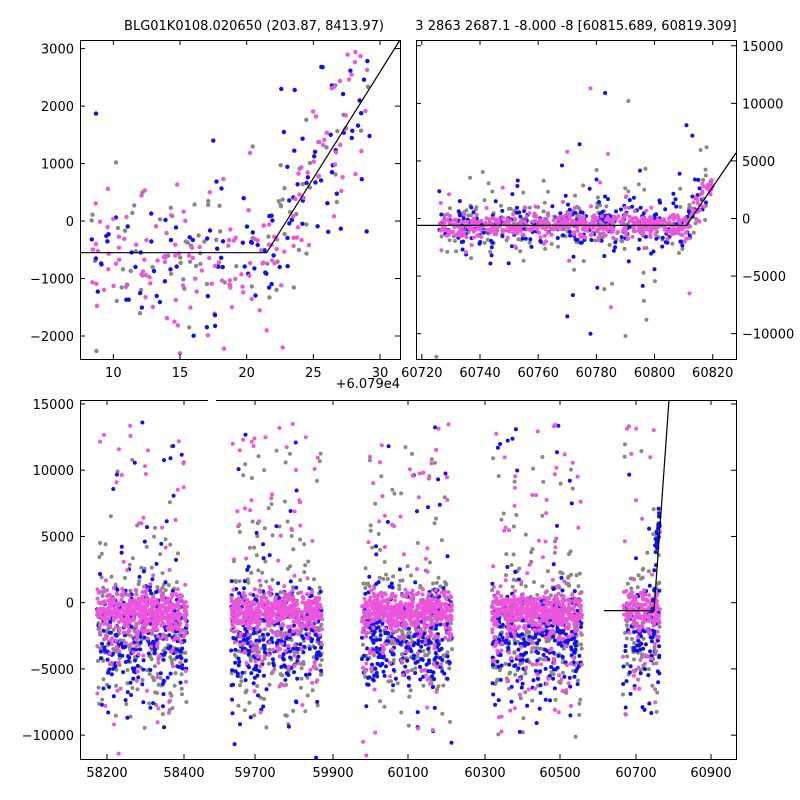 The image size is (800, 800). Describe the element at coordinates (576, 222) in the screenshot. I see `plot-area-top-right` at that location.